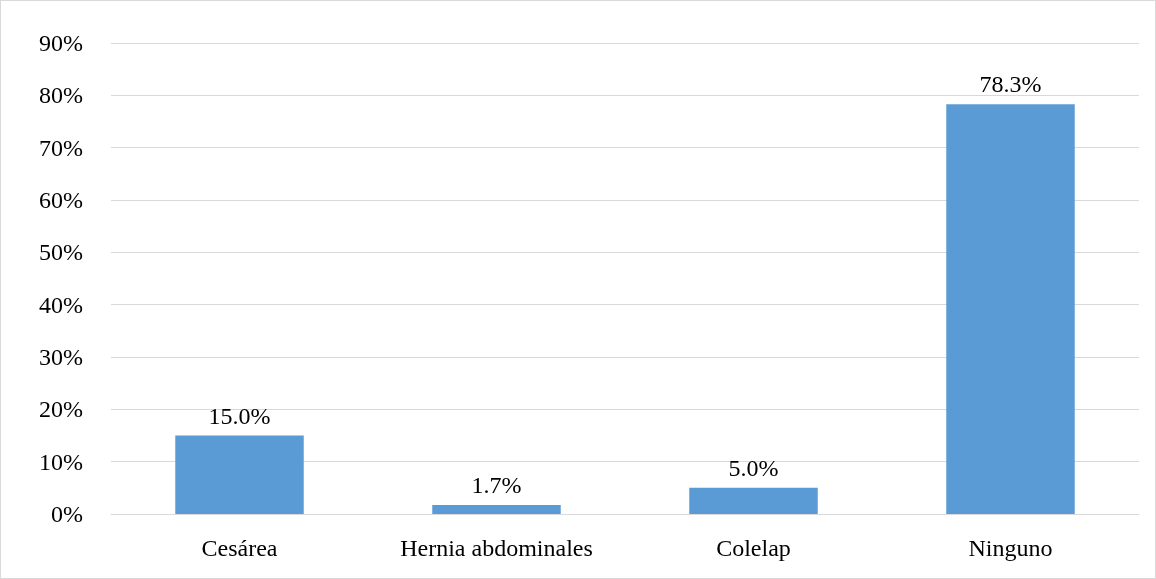 Image resolution: width=1156 pixels, height=579 pixels. I want to click on data-label: 15.0%, so click(239, 415).